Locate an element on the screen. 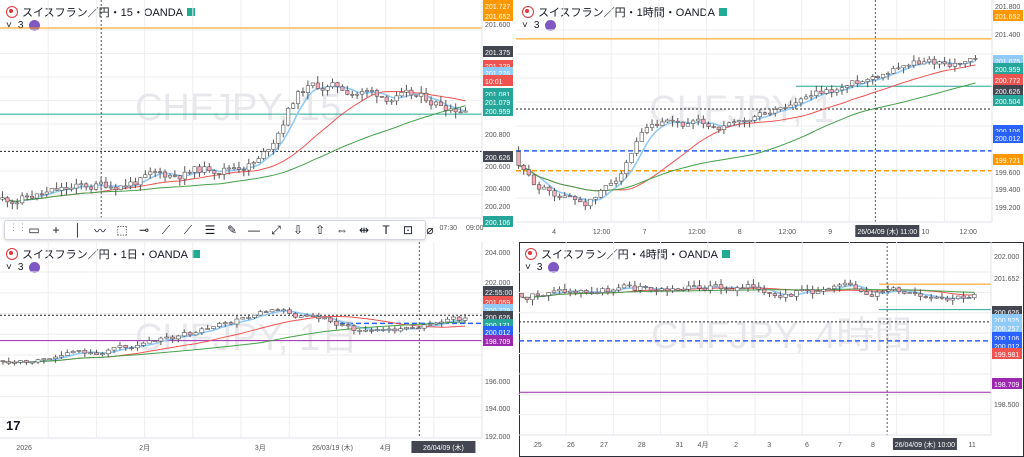  brush-icon: ⟋ is located at coordinates (188, 229).